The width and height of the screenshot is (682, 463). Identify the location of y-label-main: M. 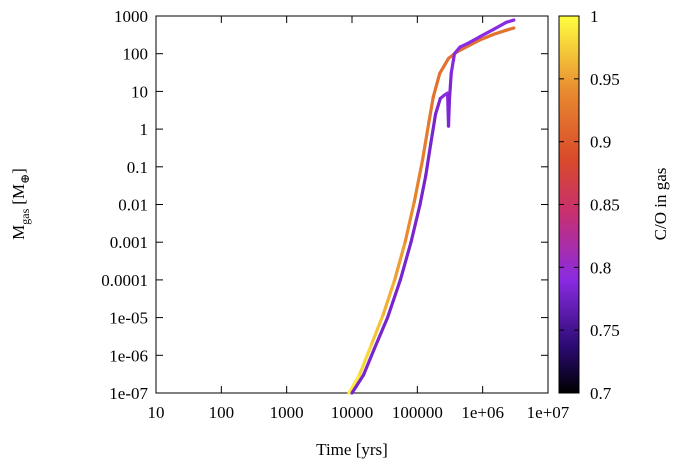
(18, 232).